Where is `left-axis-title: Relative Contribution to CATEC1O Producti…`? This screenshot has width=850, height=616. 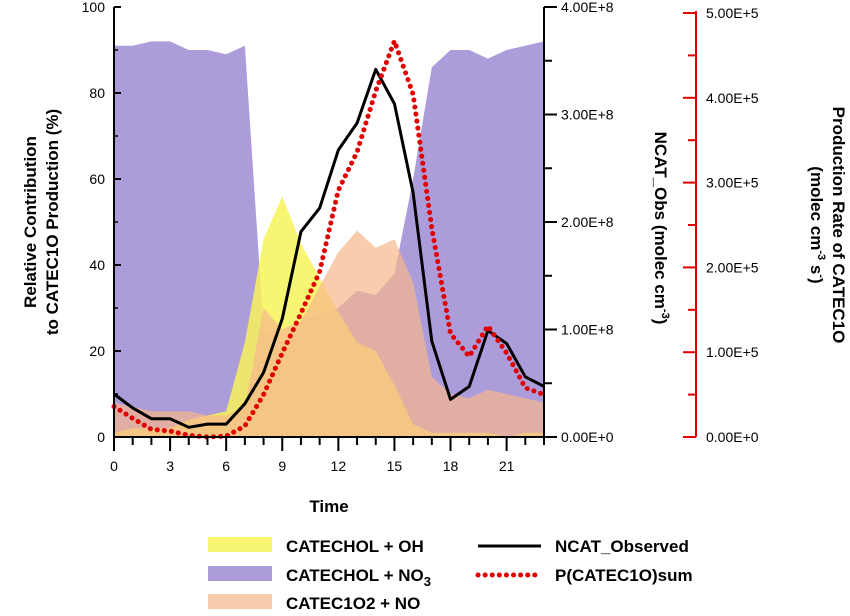
left-axis-title: Relative Contribution to CATEC1O Producti… is located at coordinates (41, 222).